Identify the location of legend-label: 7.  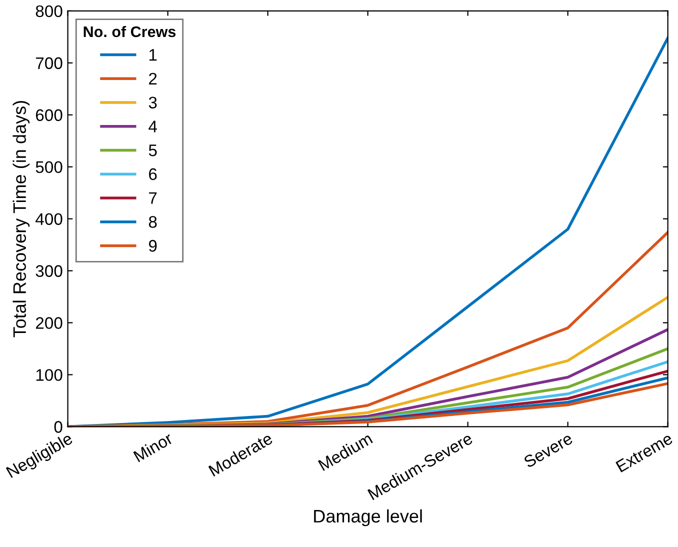
(153, 198).